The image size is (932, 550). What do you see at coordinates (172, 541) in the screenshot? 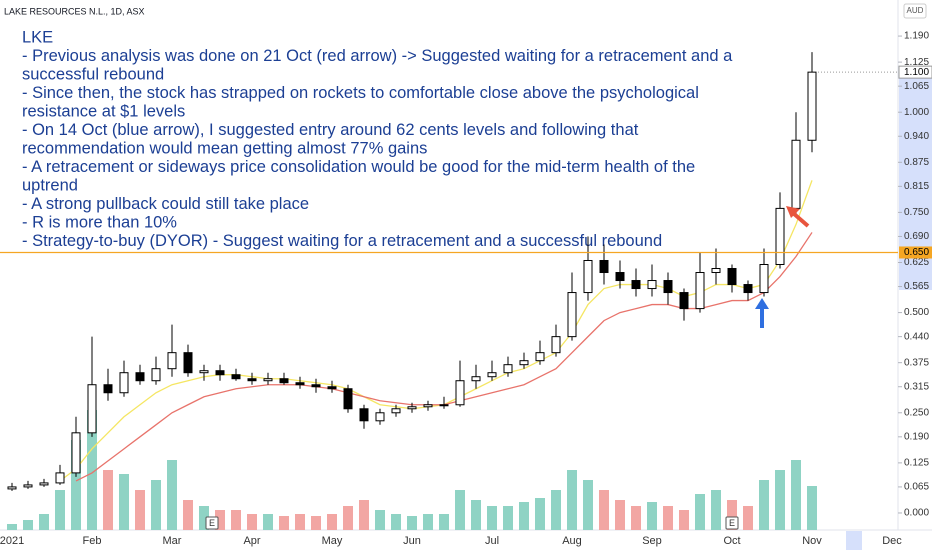
I see `x-tick-label: Mar` at bounding box center [172, 541].